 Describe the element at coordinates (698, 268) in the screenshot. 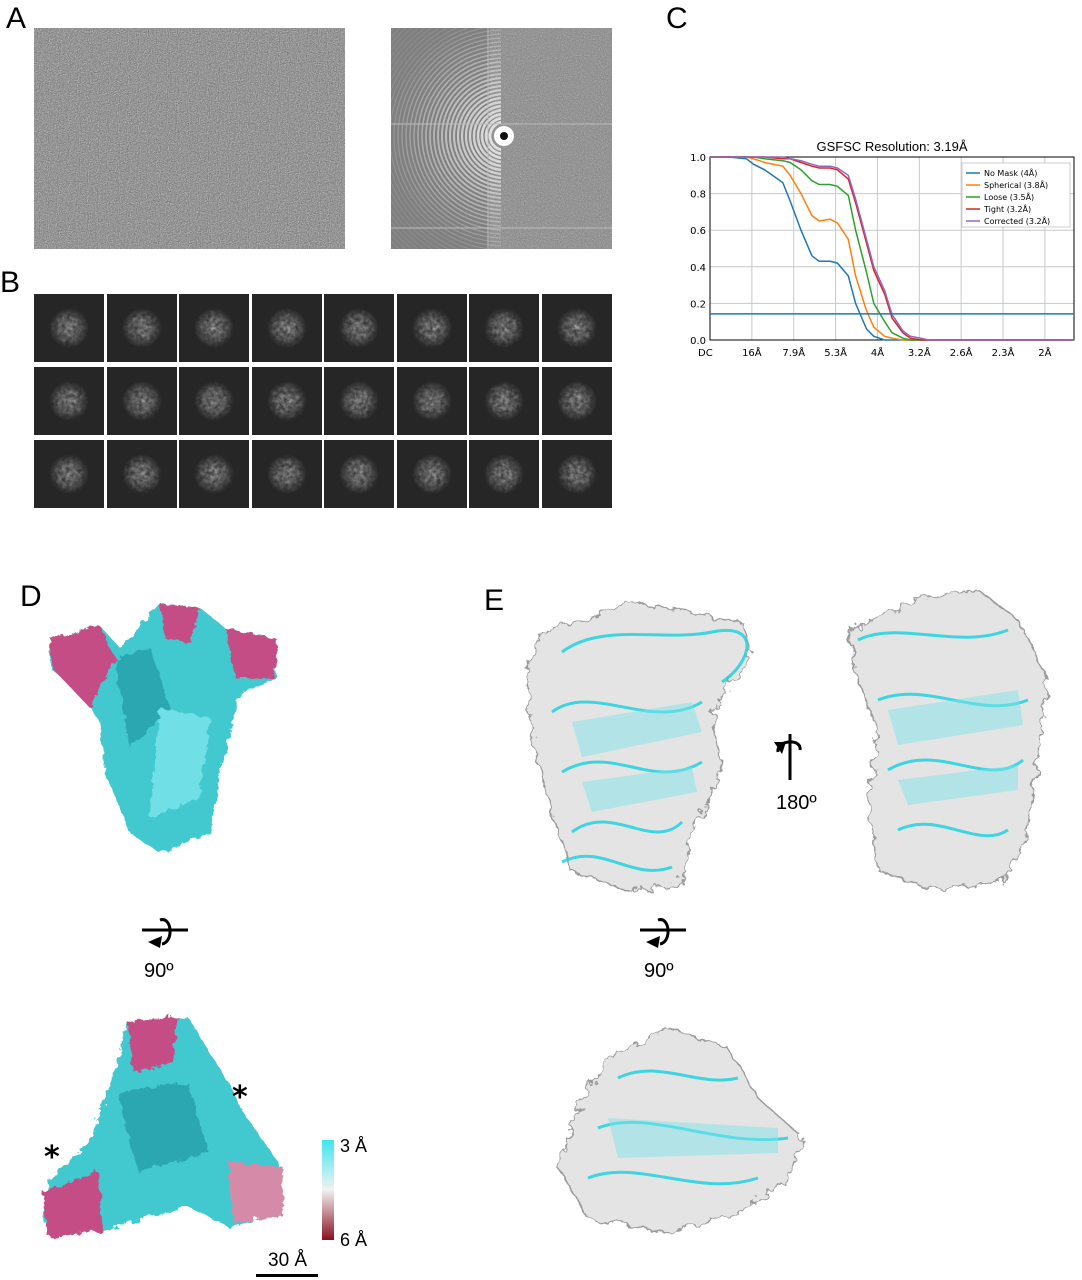

I see `y-tick-label: 0.4` at that location.